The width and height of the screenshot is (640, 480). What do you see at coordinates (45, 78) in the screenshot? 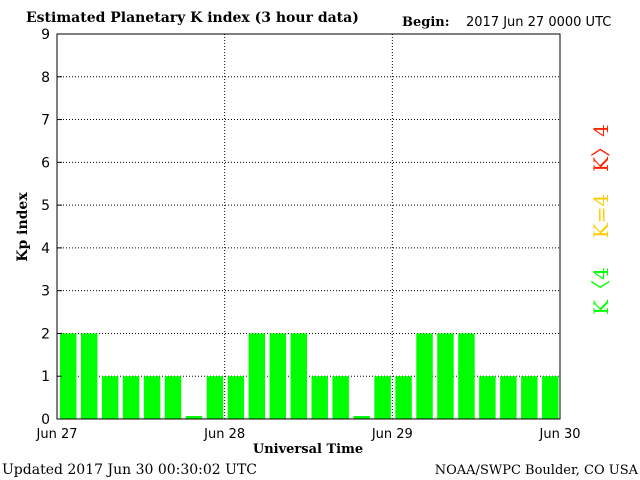
I see `y-tick-label: 8` at bounding box center [45, 78].